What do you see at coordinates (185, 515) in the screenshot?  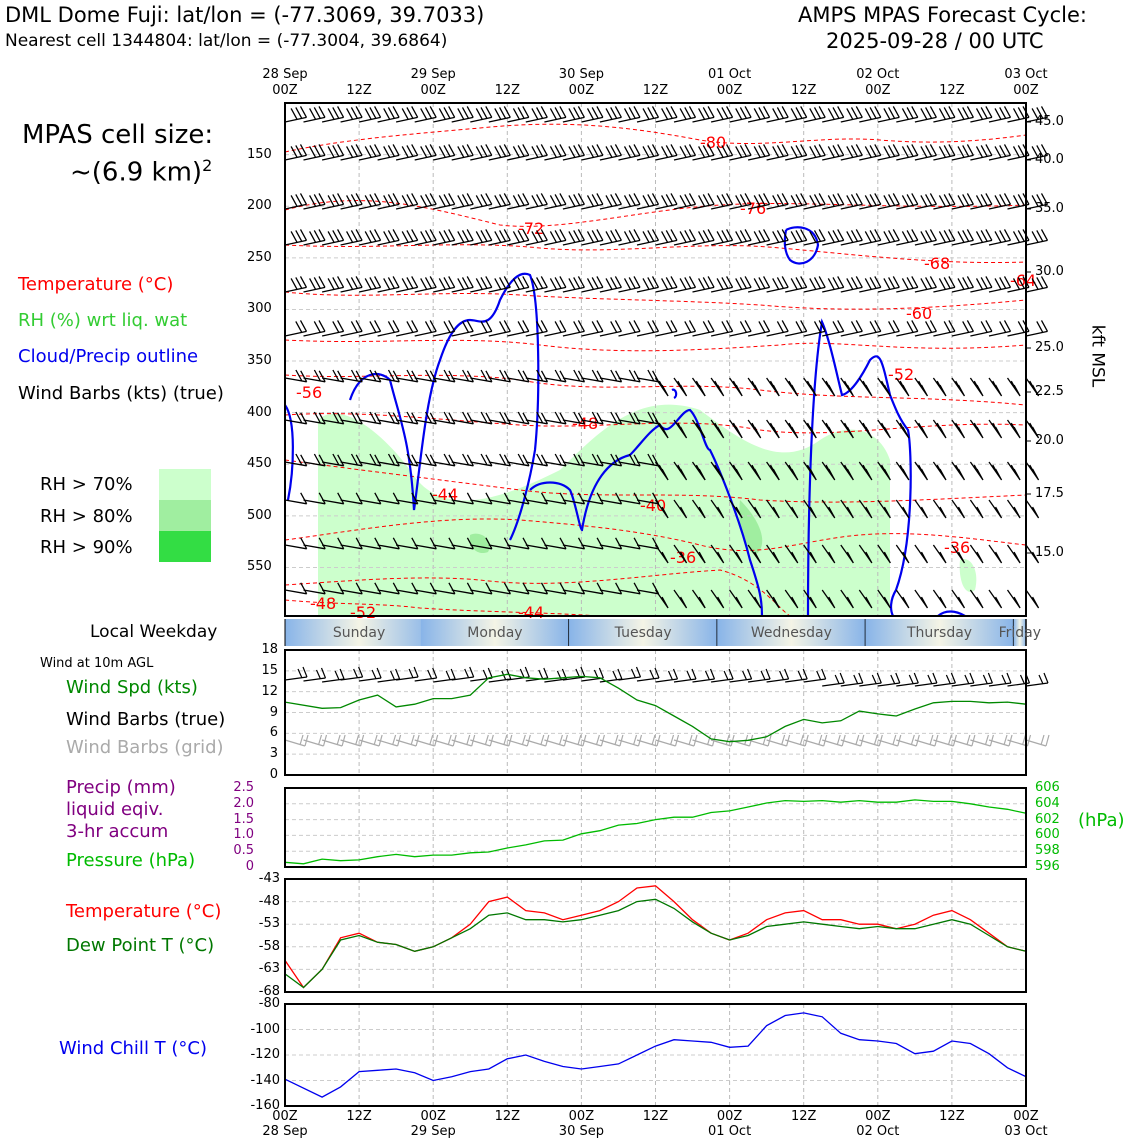 I see `legend-swatch-rh80` at bounding box center [185, 515].